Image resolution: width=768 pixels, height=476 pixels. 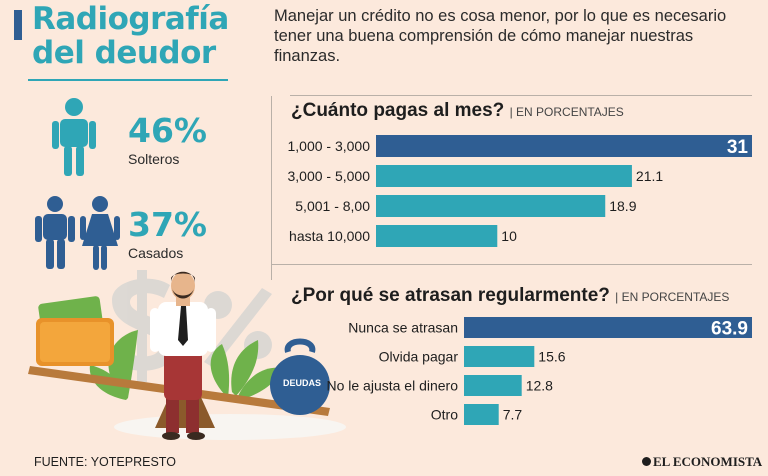 What do you see at coordinates (113, 365) in the screenshot?
I see `plant-left-icon` at bounding box center [113, 365].